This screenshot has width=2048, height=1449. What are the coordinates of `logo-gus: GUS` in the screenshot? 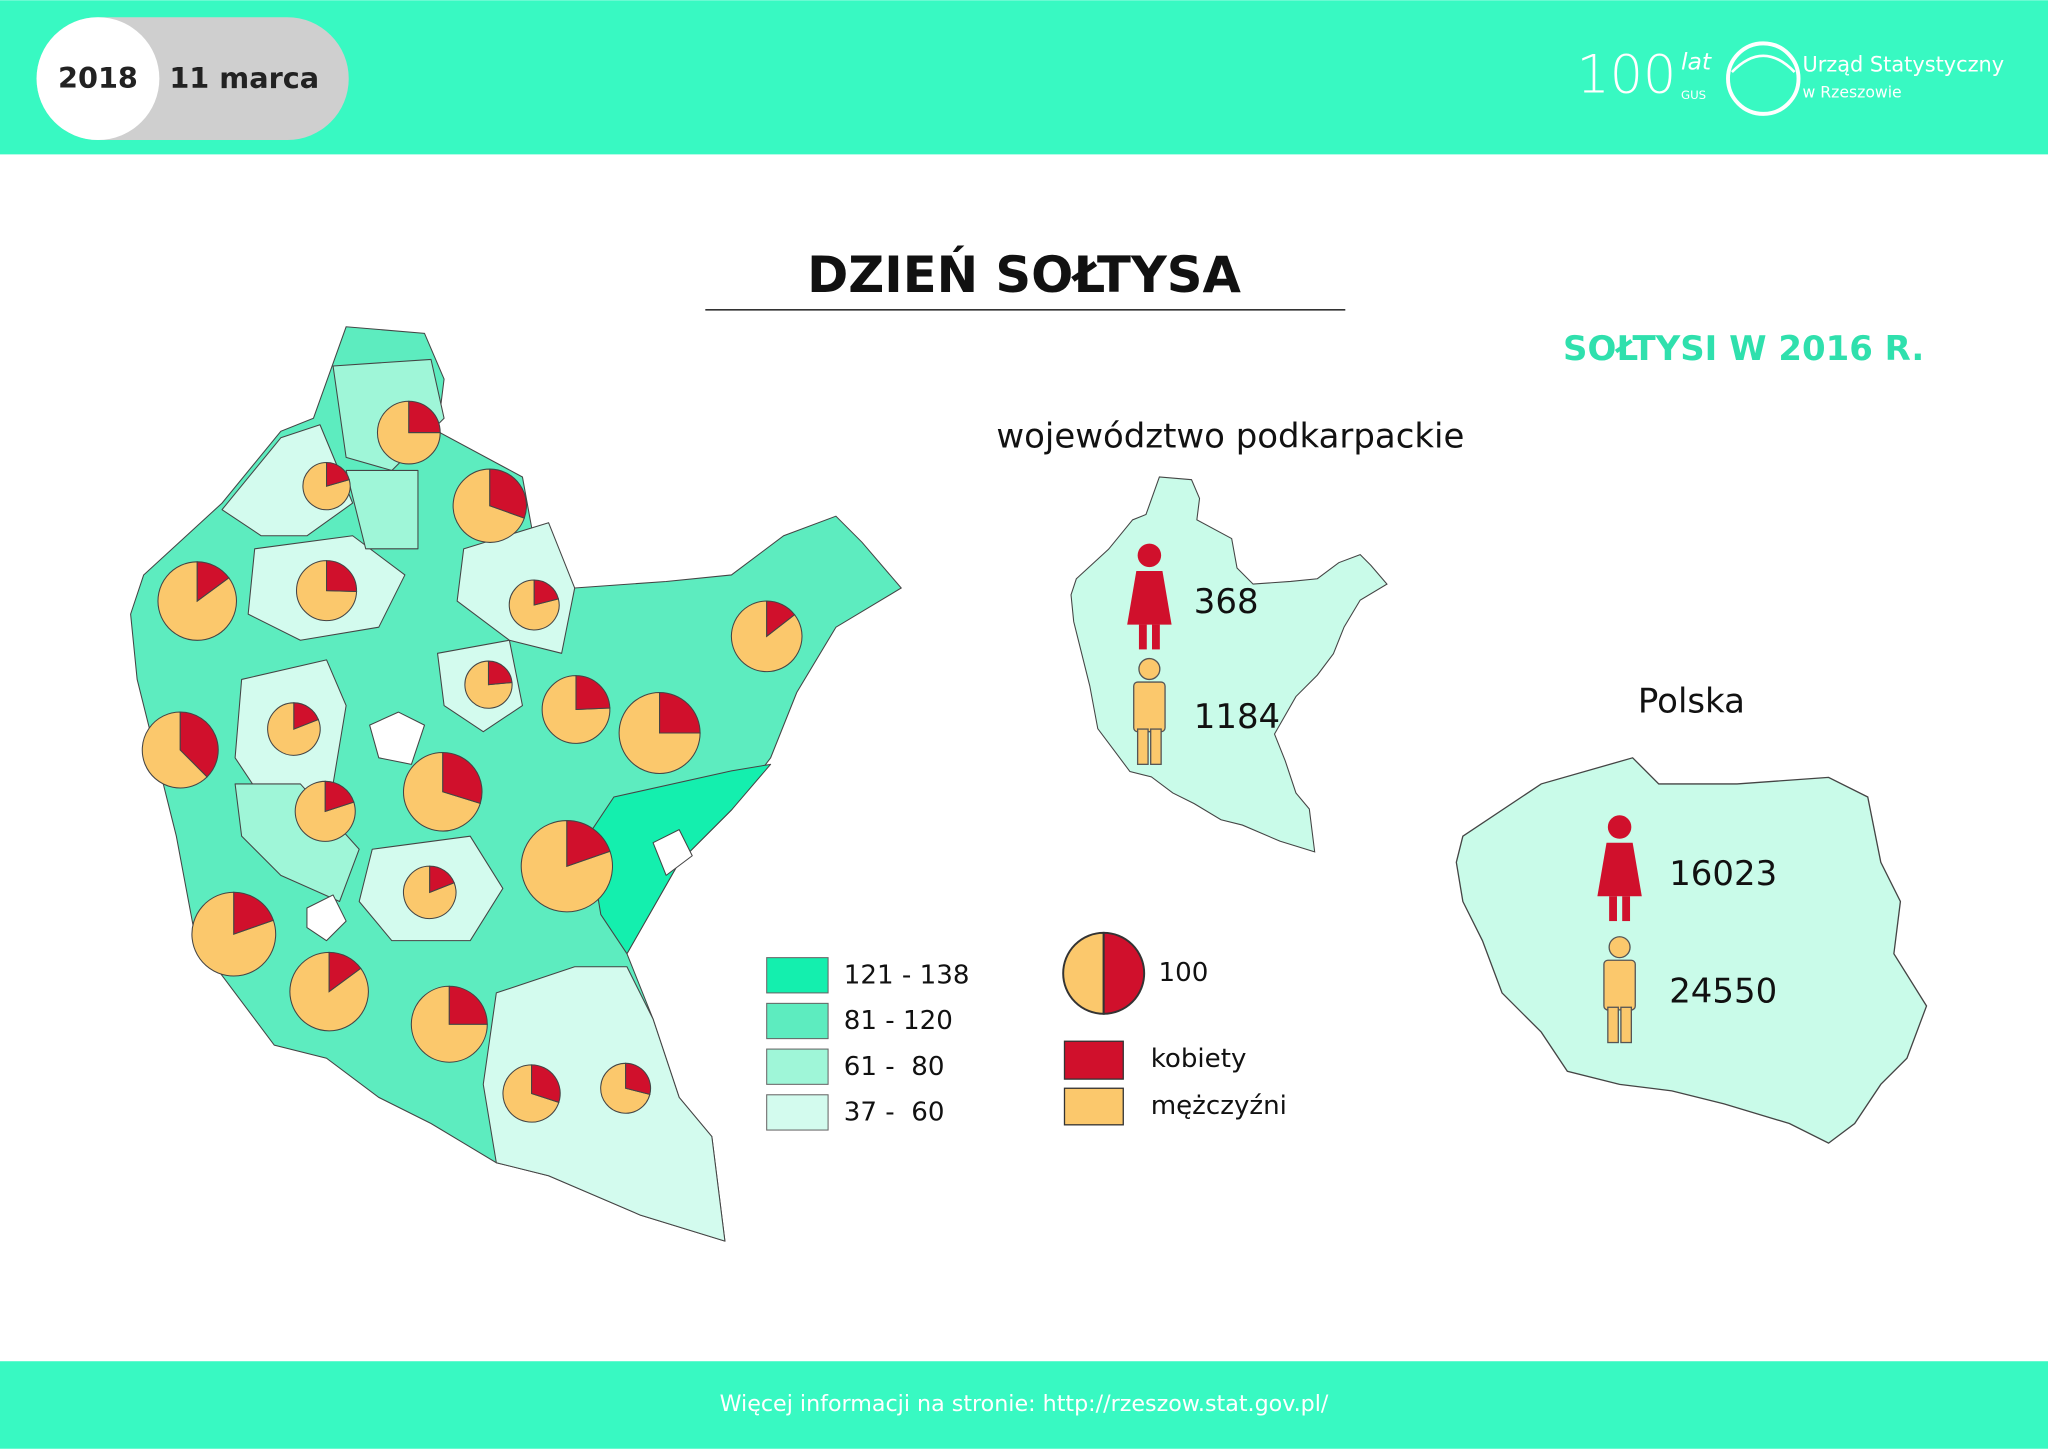 It's located at (1693, 95).